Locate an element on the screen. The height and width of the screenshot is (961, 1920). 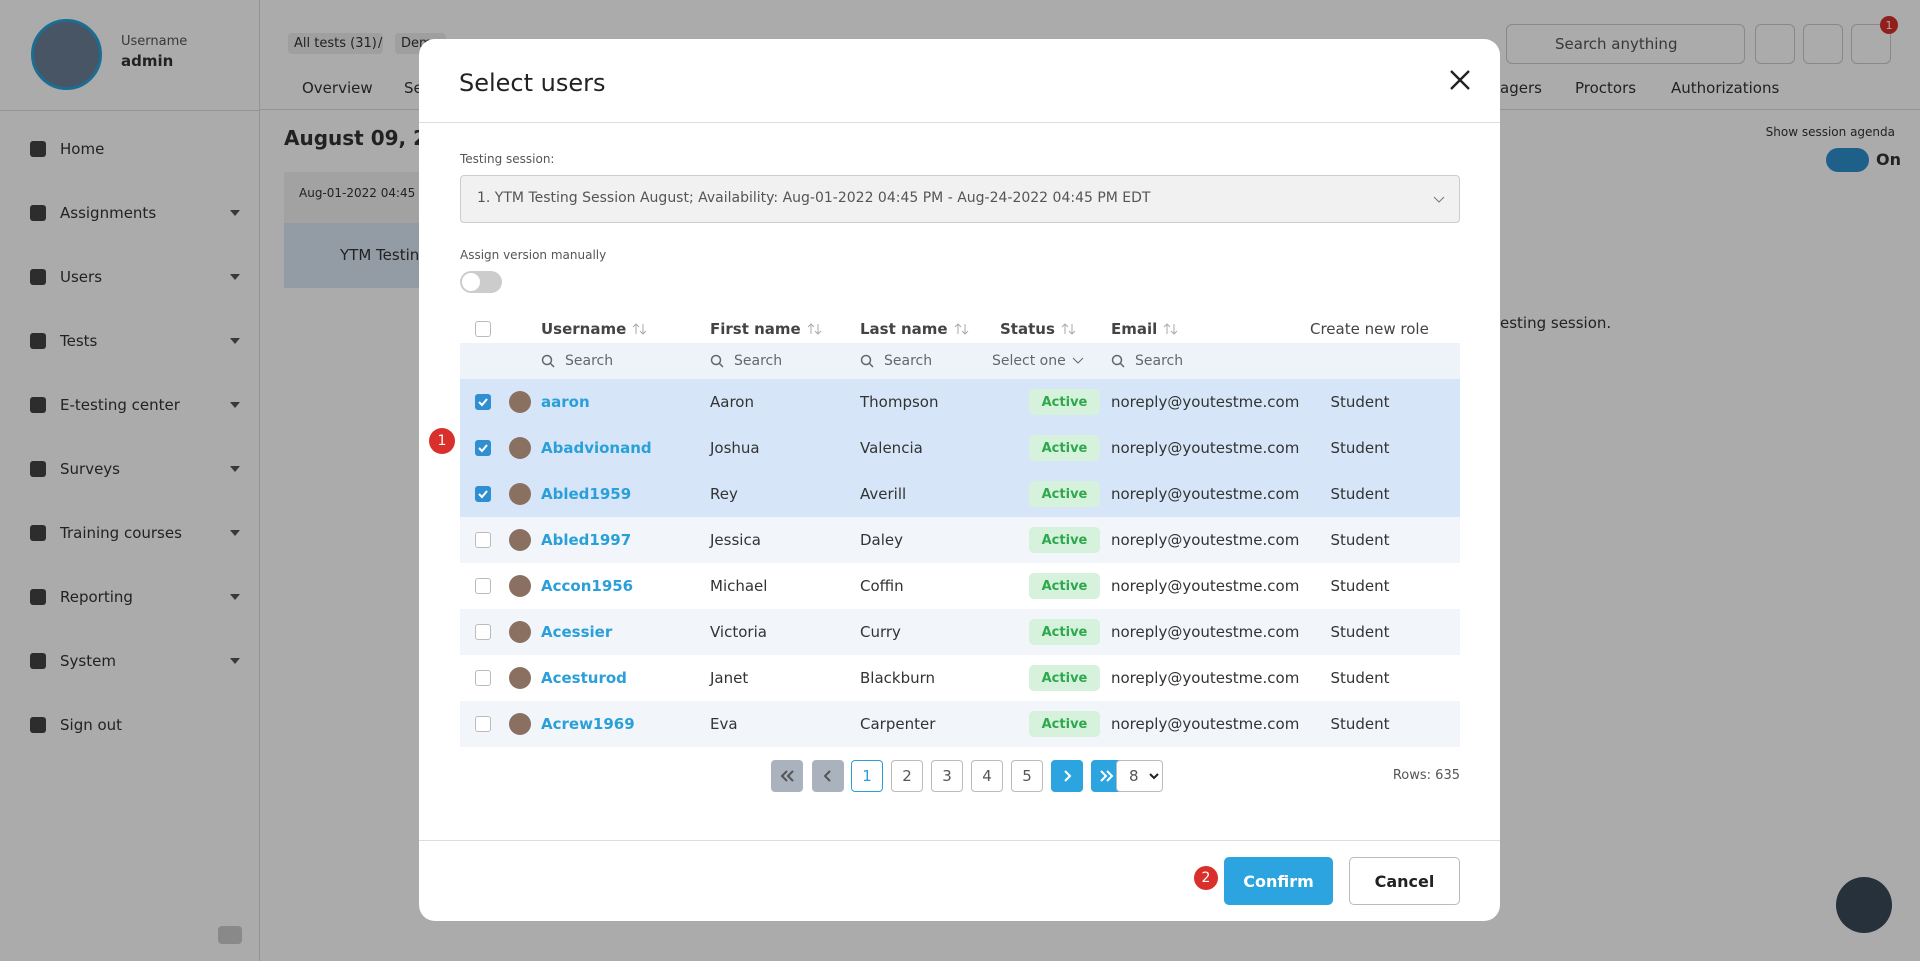
chat is located at coordinates (1864, 905).